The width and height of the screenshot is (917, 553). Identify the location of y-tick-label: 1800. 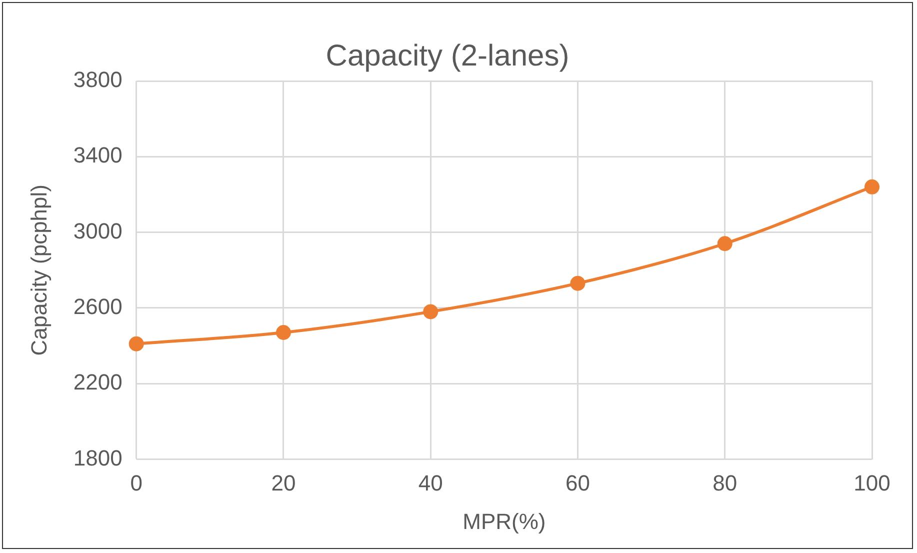
(97, 457).